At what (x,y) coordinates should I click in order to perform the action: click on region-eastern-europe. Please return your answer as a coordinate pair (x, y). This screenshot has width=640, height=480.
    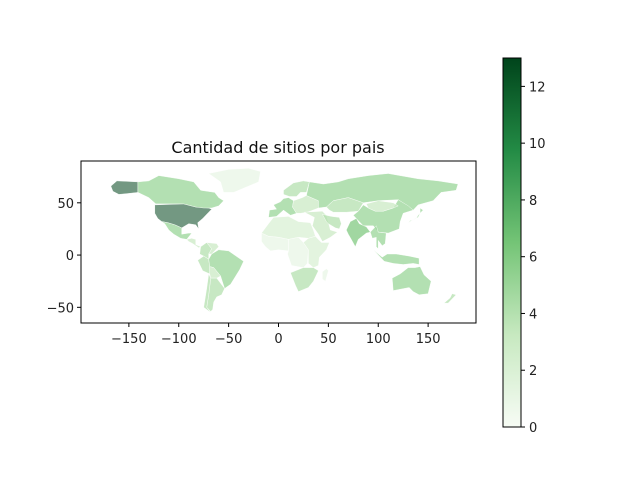
    Looking at the image, I should click on (305, 204).